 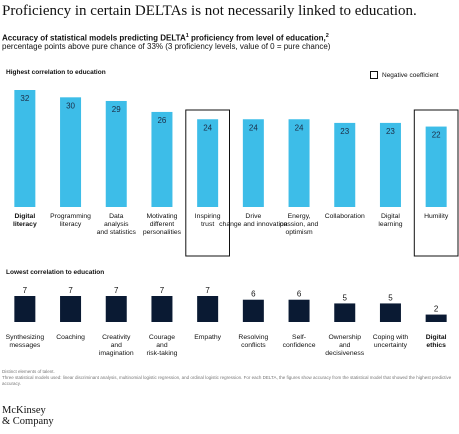 What do you see at coordinates (436, 309) in the screenshot?
I see `bottom-bar-value-10: 2` at bounding box center [436, 309].